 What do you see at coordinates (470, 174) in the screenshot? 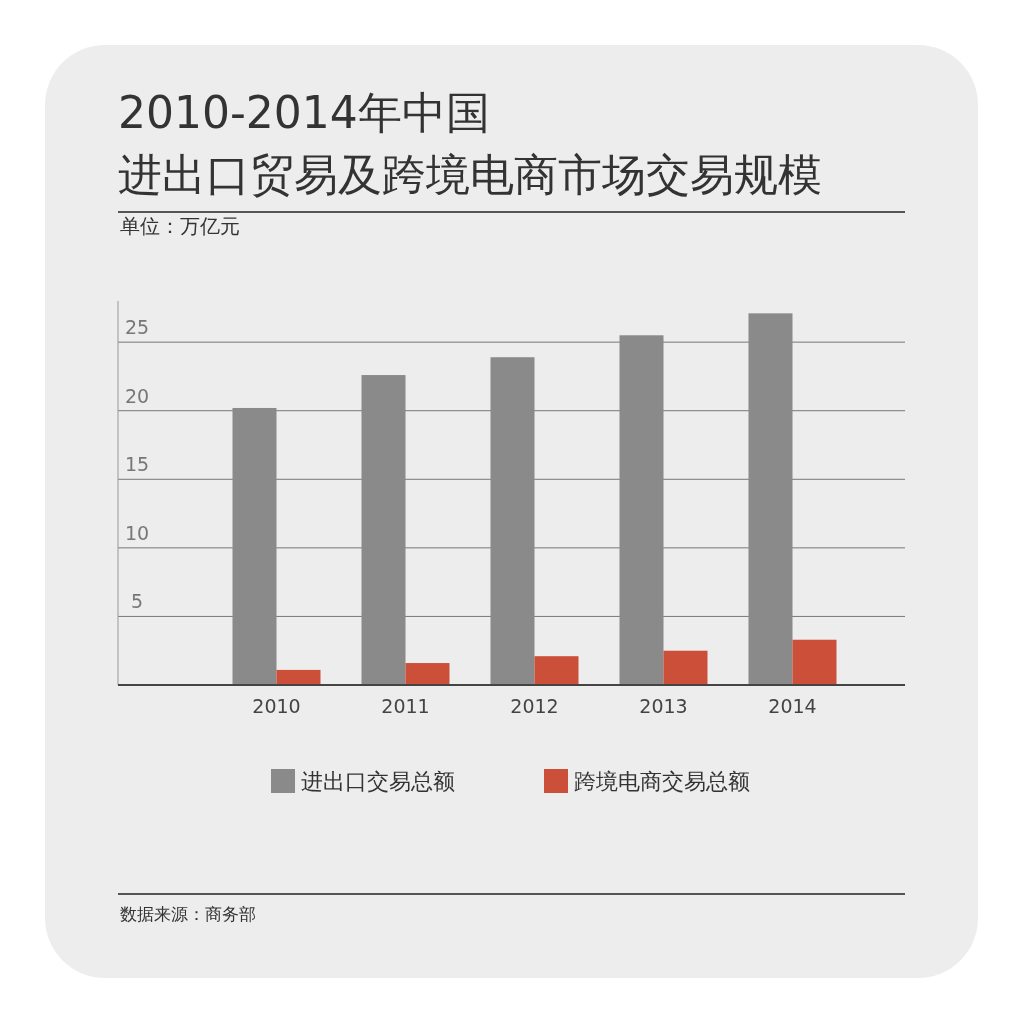
I see `chart-subtitle: 进出口贸易及跨境电商市场交易规模` at bounding box center [470, 174].